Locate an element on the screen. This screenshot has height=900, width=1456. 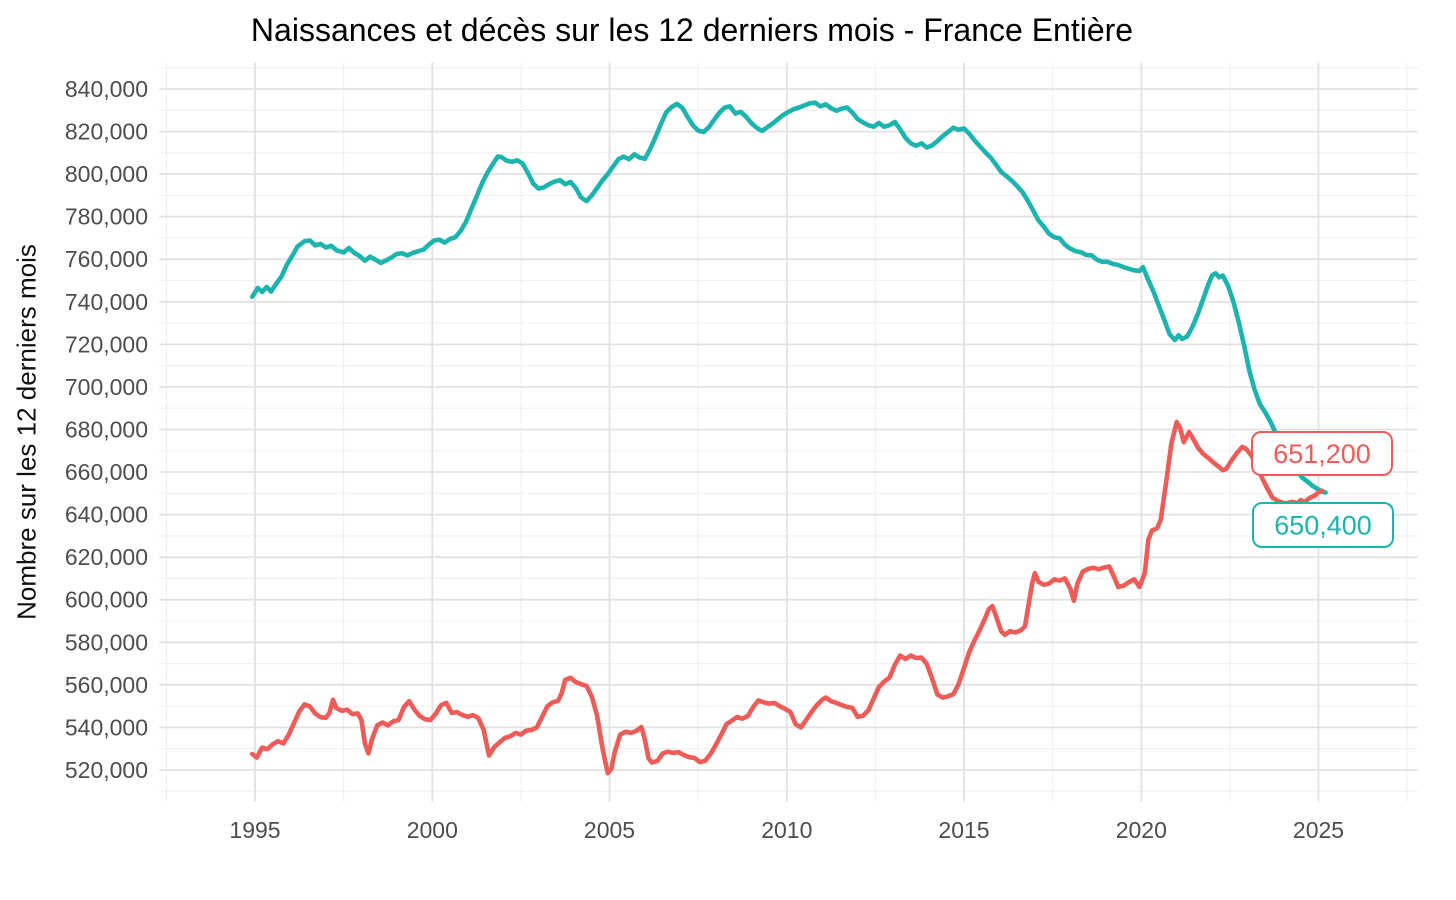
deaths-end-label: 651,200 is located at coordinates (1322, 453).